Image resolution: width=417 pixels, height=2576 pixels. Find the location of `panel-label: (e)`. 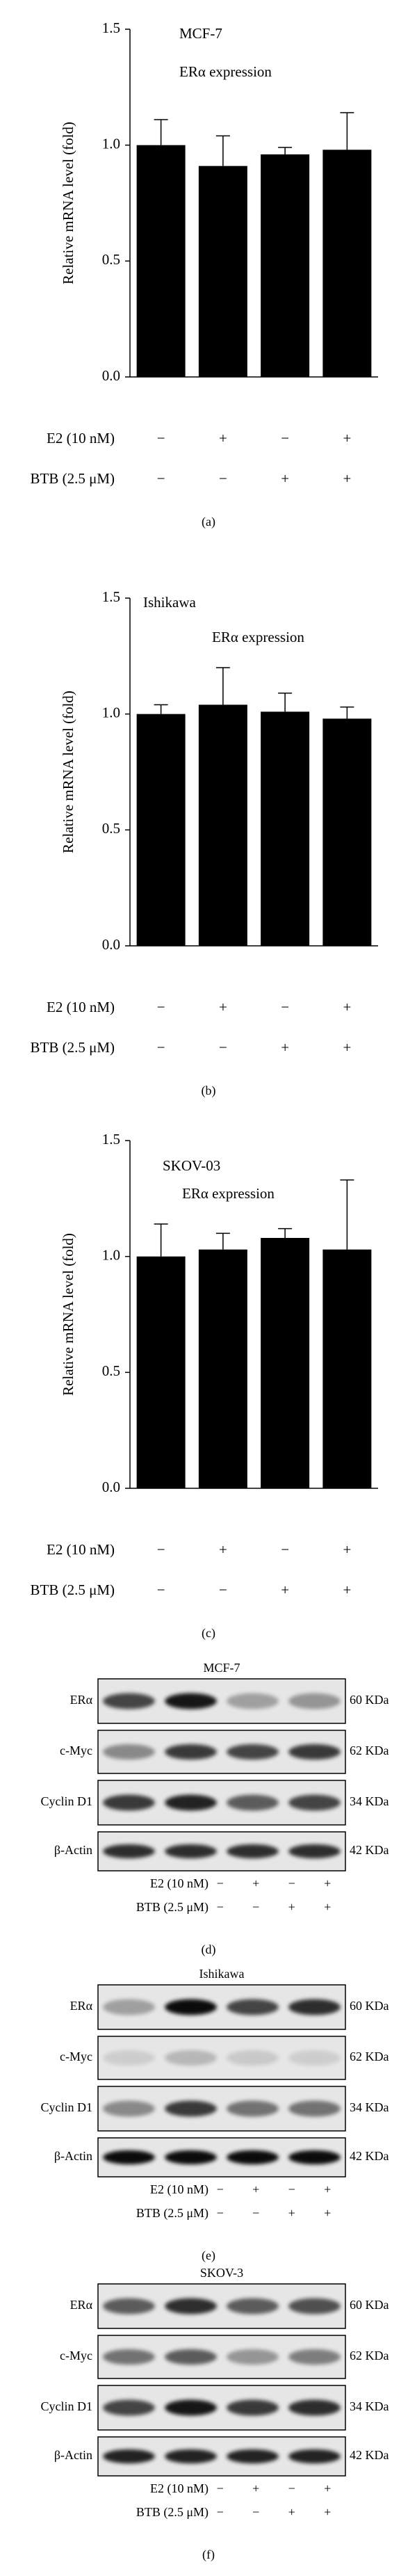

panel-label: (e) is located at coordinates (208, 2255).